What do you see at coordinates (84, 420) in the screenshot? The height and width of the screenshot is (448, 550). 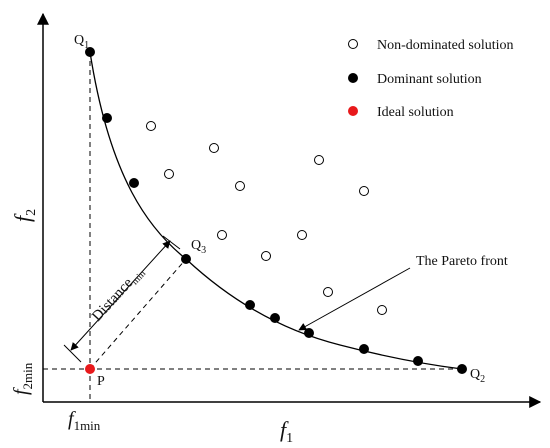 I see `f1min-label: f1min` at bounding box center [84, 420].